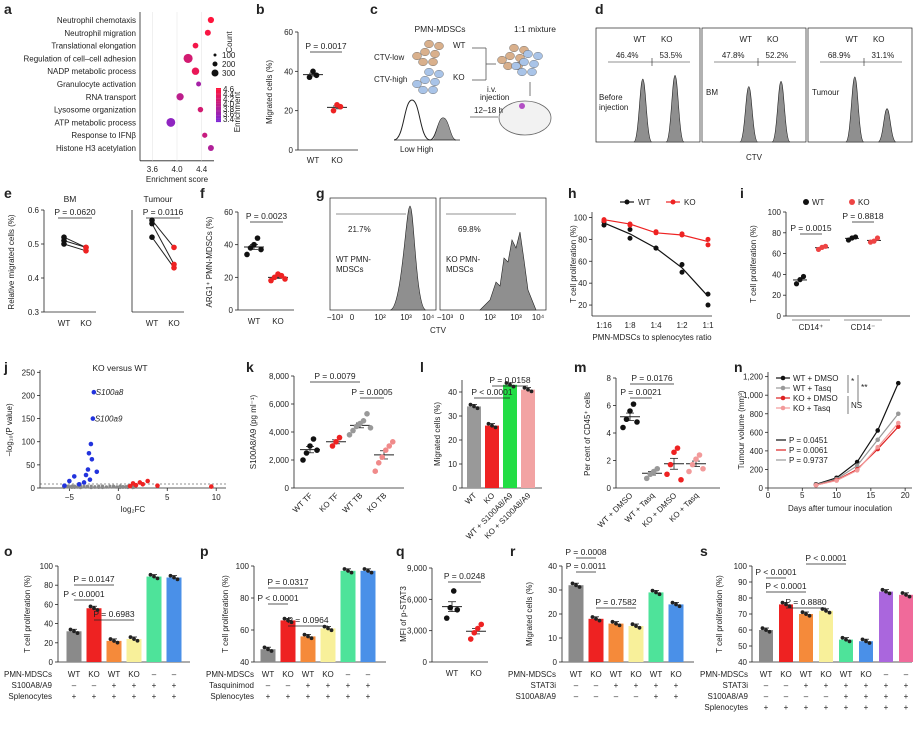 The image size is (923, 741). What do you see at coordinates (114, 674) in the screenshot?
I see `o-row-value: WT` at bounding box center [114, 674].